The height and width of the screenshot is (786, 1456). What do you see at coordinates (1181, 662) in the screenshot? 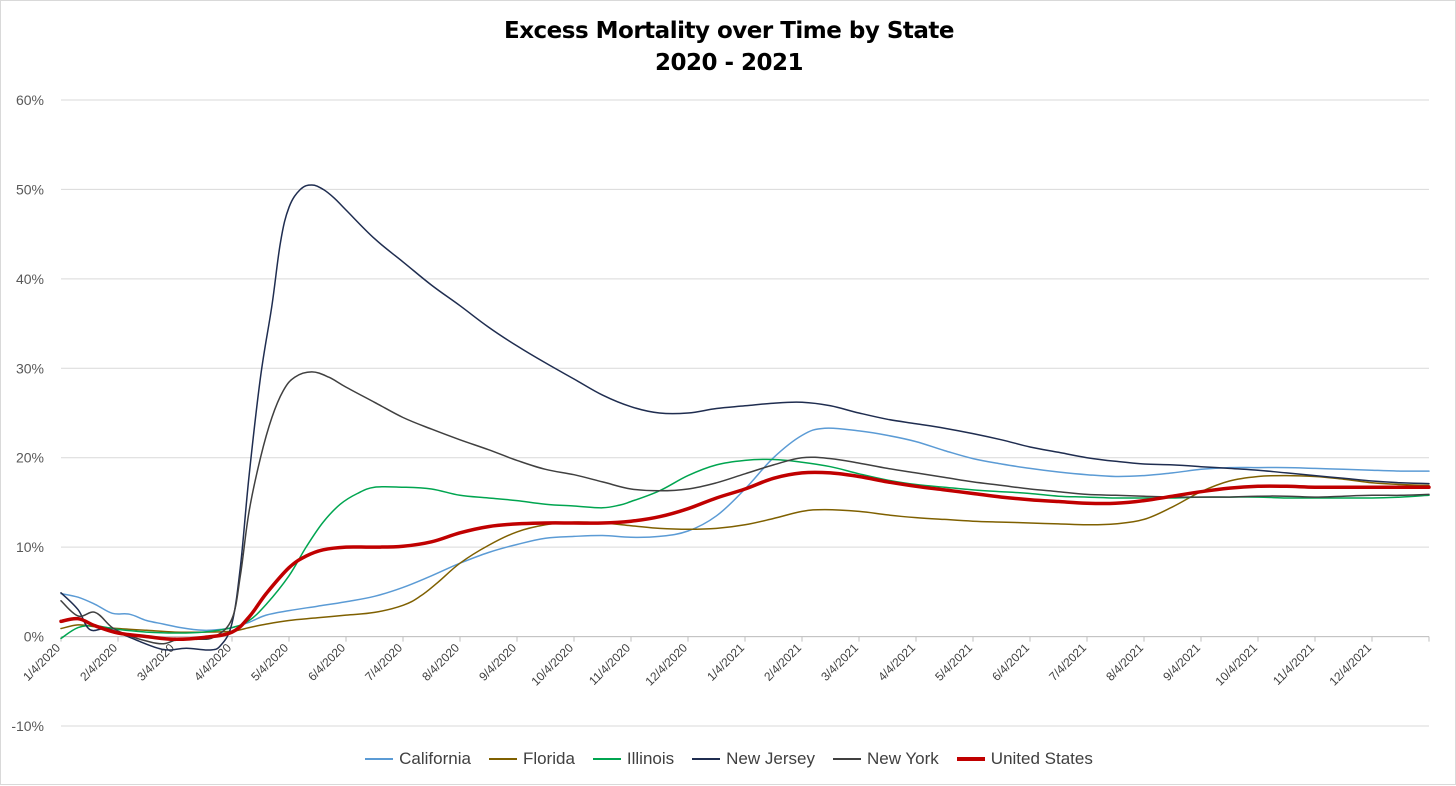
I see `x-tick-label: 9/4/2021` at bounding box center [1181, 662].